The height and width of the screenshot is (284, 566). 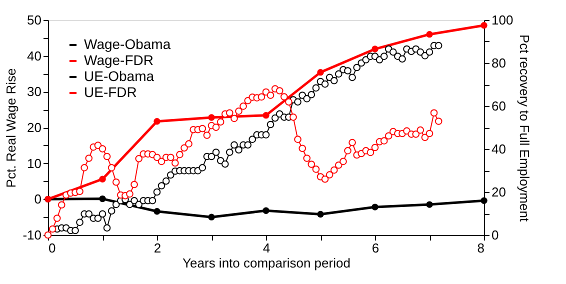 What do you see at coordinates (34, 56) in the screenshot?
I see `y-tick-label: 40` at bounding box center [34, 56].